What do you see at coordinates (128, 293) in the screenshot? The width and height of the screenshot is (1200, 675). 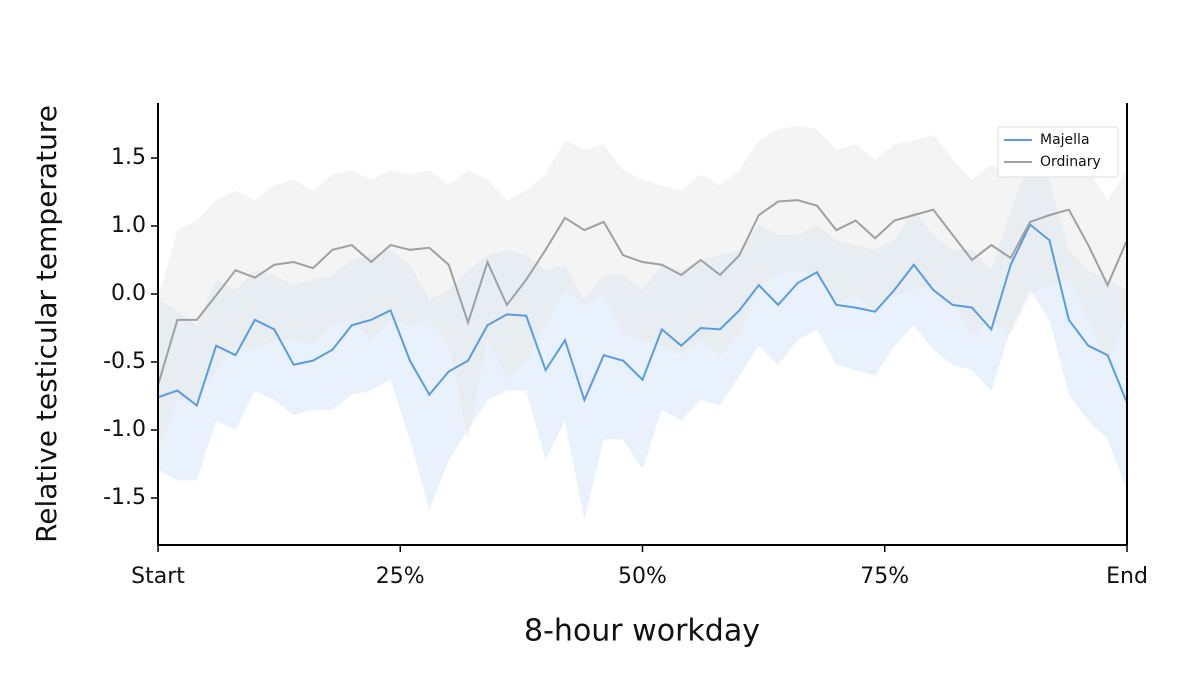 I see `y-tick-label: 0.0` at bounding box center [128, 293].